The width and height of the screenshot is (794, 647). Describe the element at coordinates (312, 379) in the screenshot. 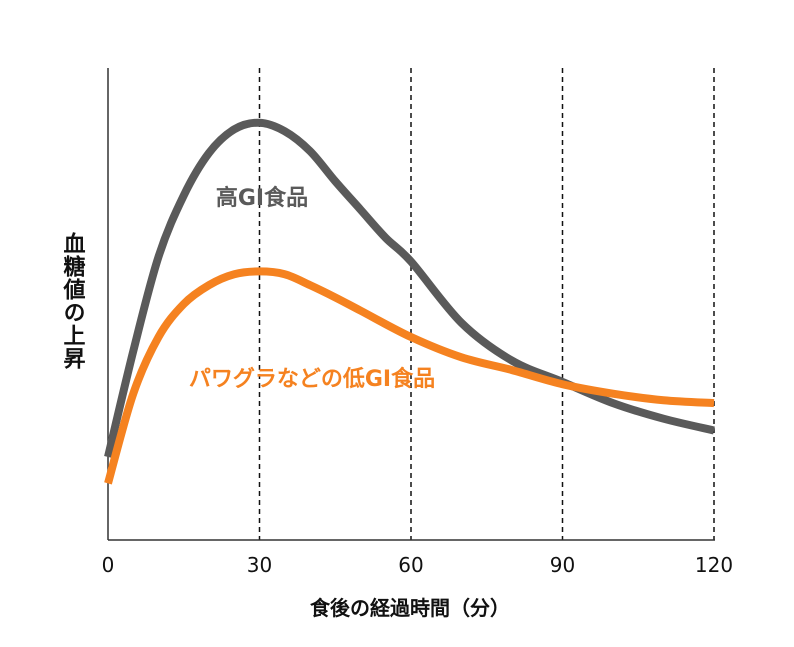

I see `series-label-low-gi: パワグラなどの低GI食品` at that location.